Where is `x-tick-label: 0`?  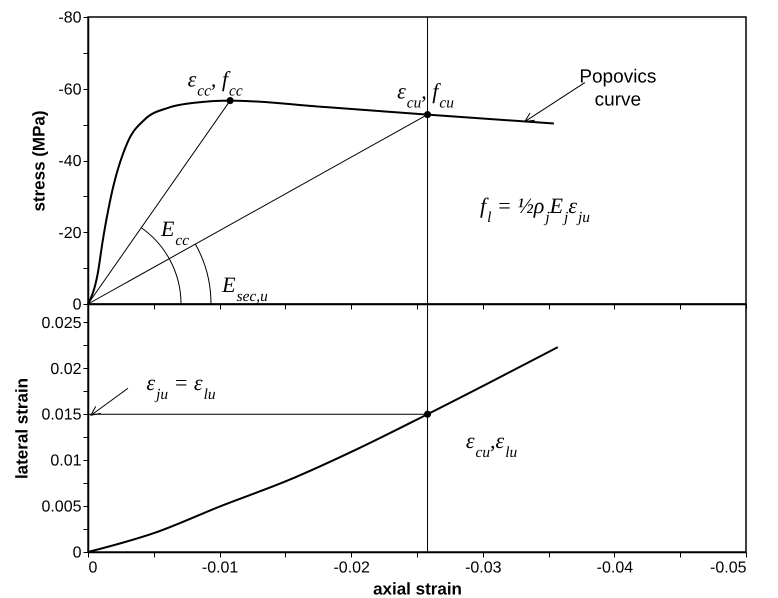 x-tick-label: 0 is located at coordinates (93, 568).